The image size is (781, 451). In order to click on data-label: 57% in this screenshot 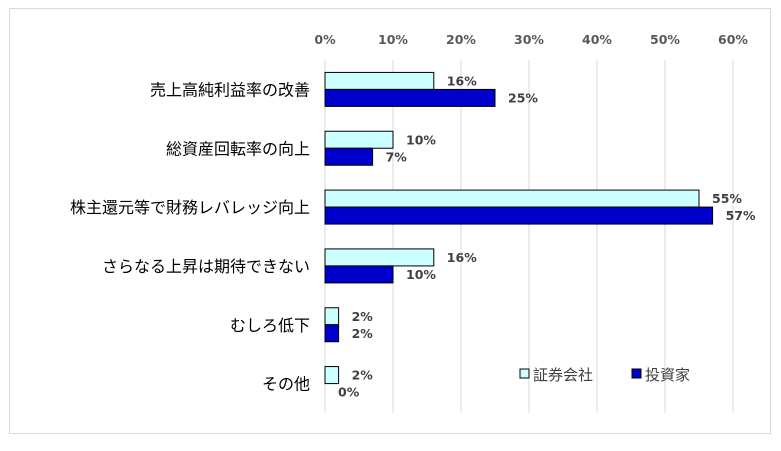, I will do `click(741, 215)`.